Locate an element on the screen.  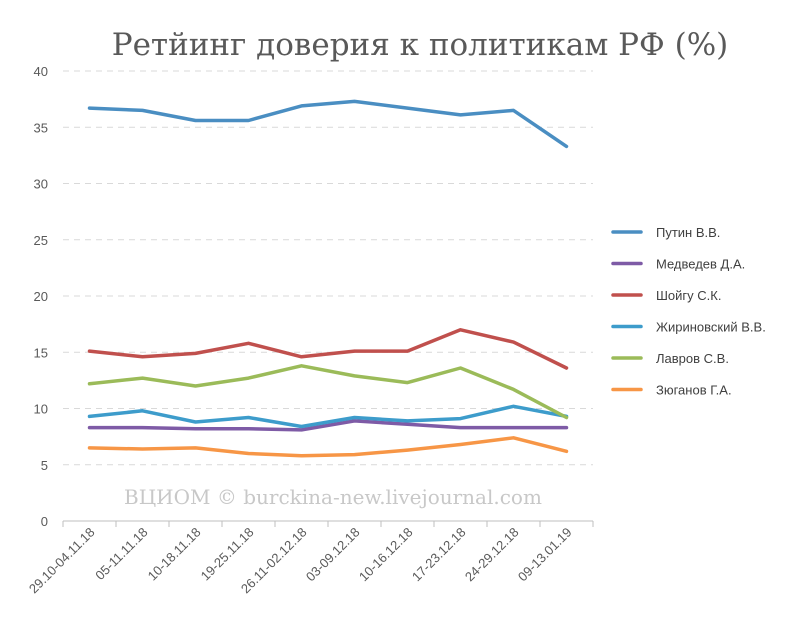
y-tick-label: 30 is located at coordinates (41, 184).